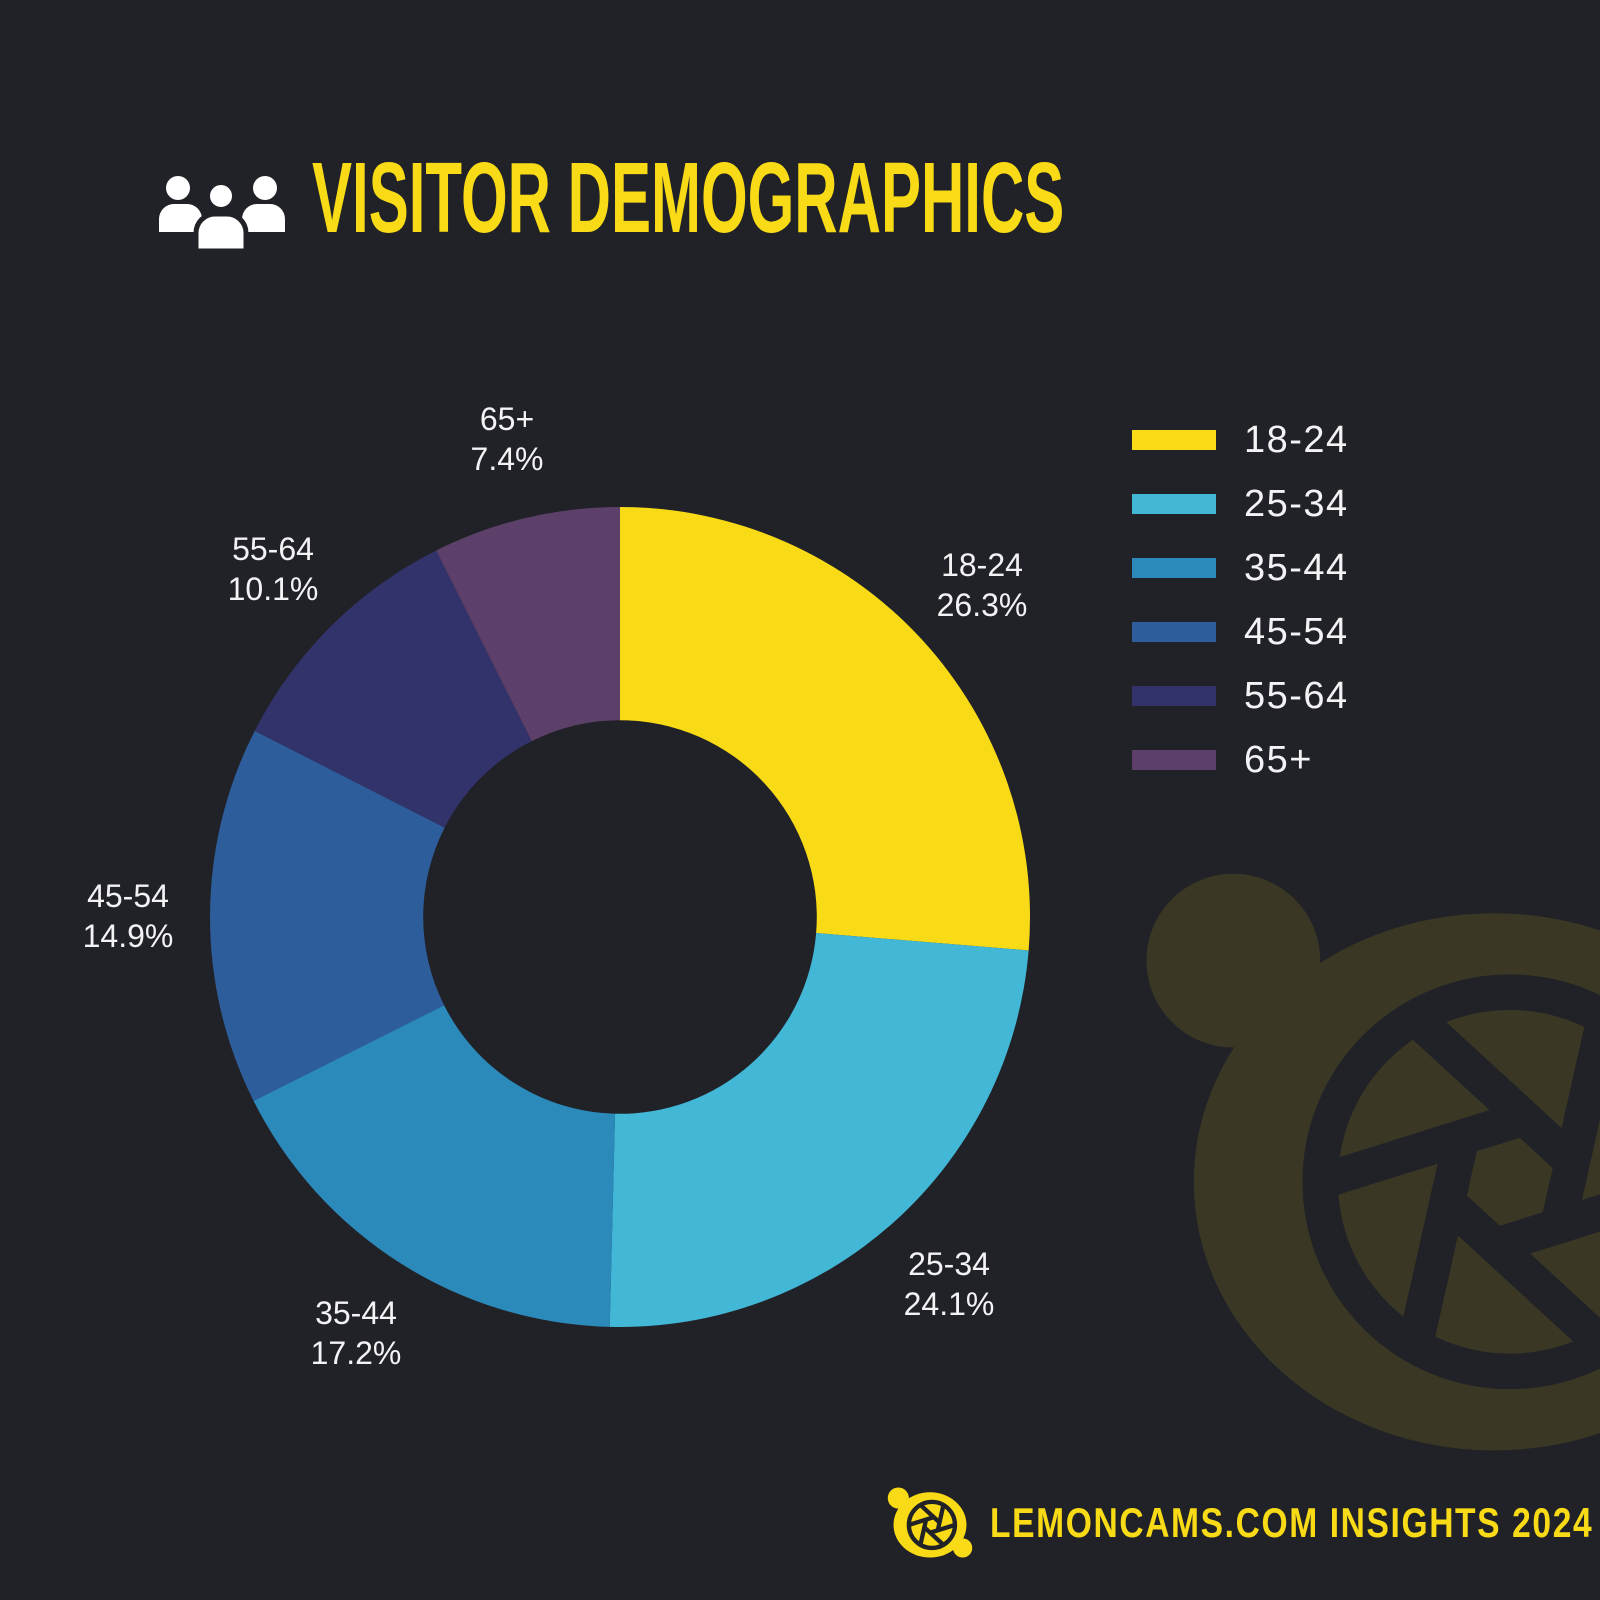  Describe the element at coordinates (1174, 760) in the screenshot. I see `legend-swatch-65+` at that location.